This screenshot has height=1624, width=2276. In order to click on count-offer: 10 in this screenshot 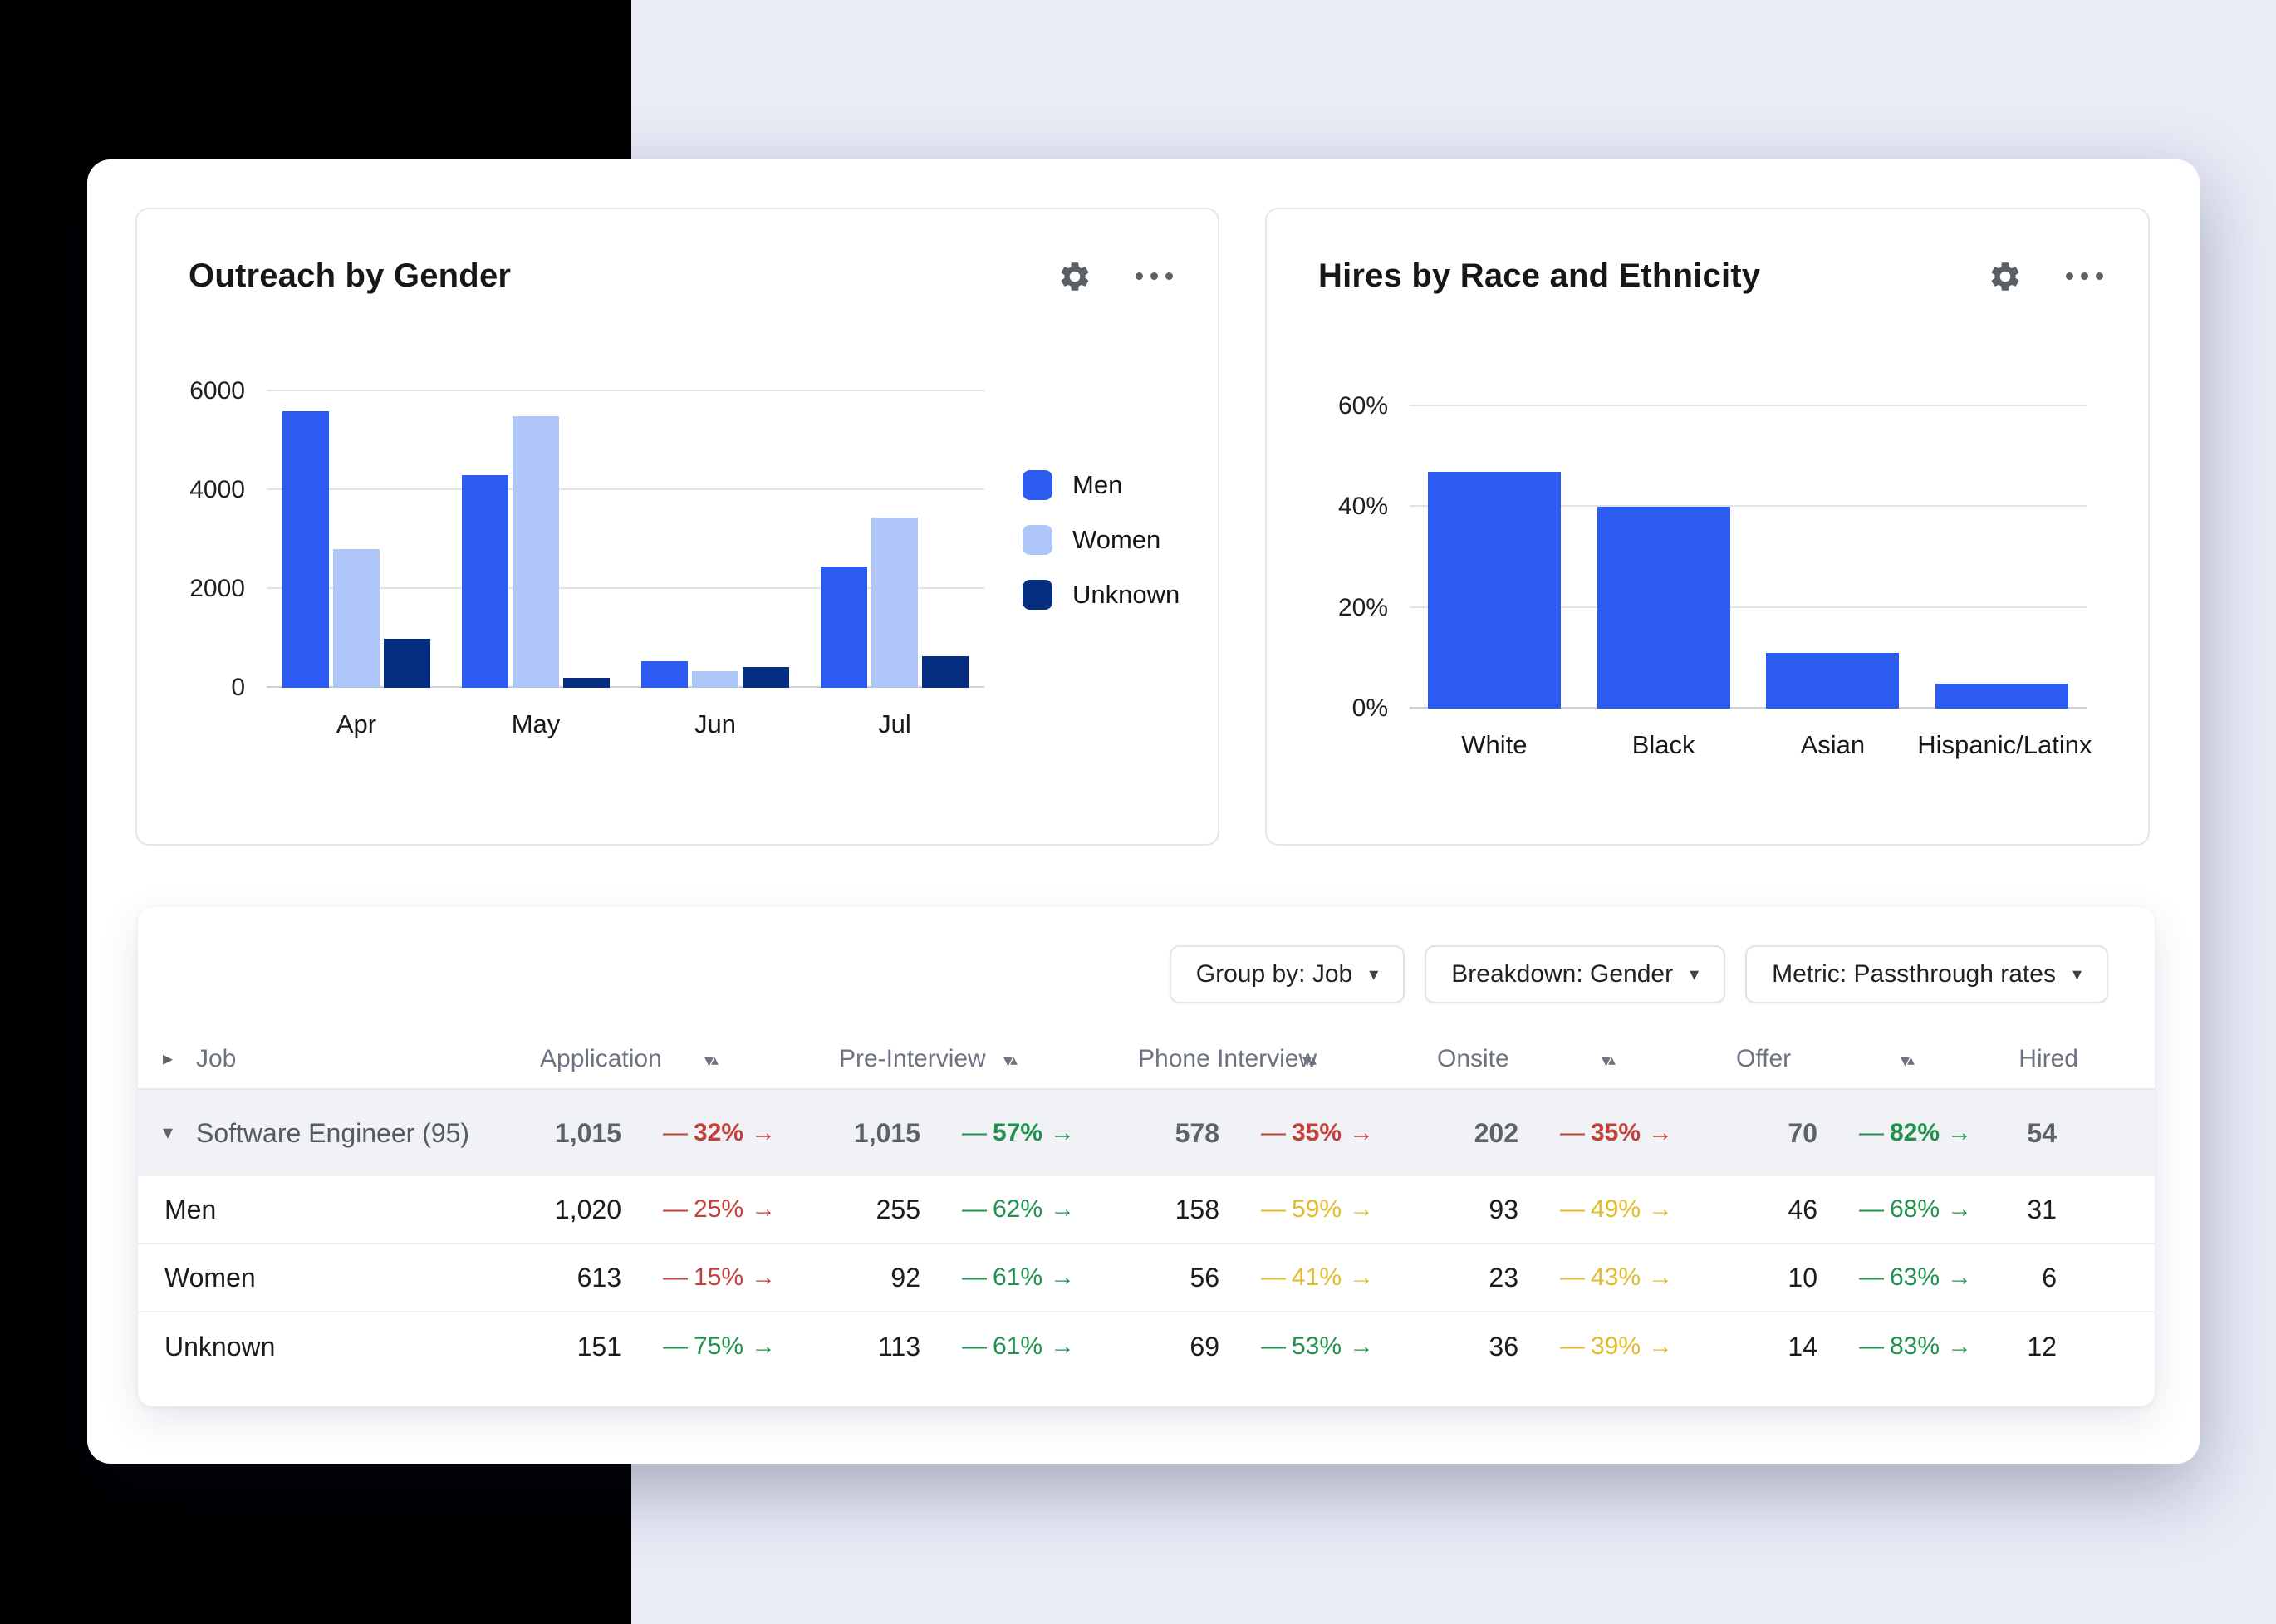, I will do `click(1803, 1277)`.